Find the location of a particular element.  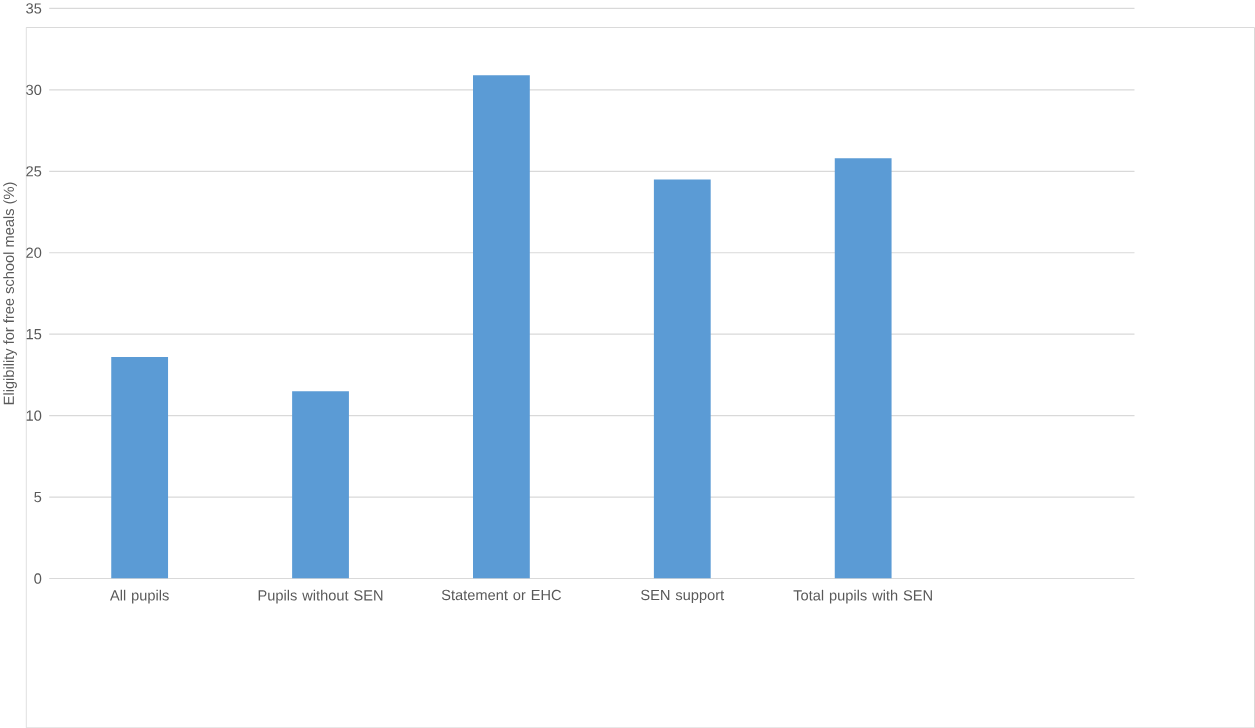

y-tick-label: 35 is located at coordinates (34, 8).